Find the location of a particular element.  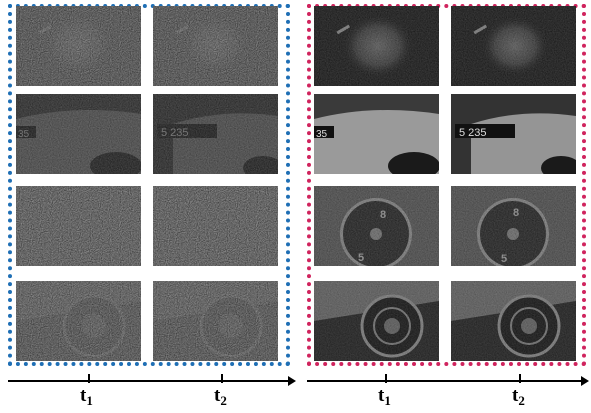

frame-car-clean-t2: 5 235 is located at coordinates (513, 134).